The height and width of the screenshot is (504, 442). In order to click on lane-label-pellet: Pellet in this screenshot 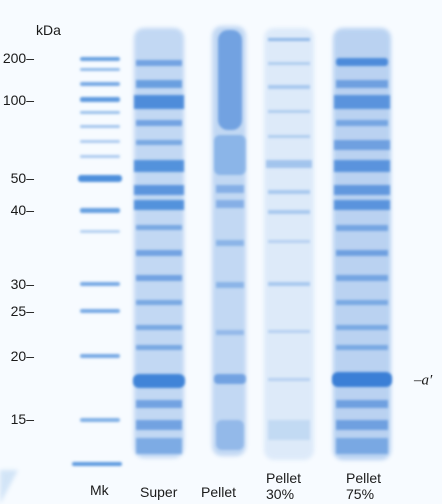, I will do `click(219, 492)`.